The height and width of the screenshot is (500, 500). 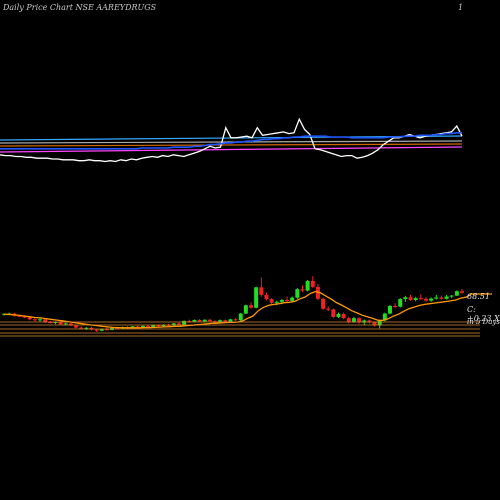 I want to click on ema-line, so click(x=247, y=309).